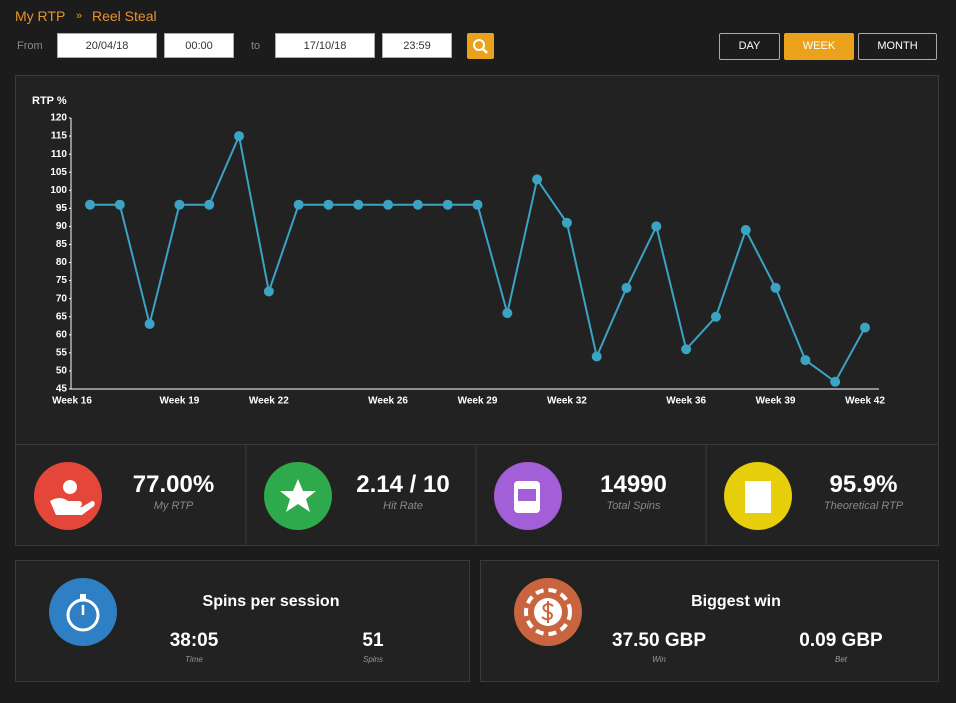 The width and height of the screenshot is (956, 703). What do you see at coordinates (199, 45) in the screenshot?
I see `from-time: 00:00` at bounding box center [199, 45].